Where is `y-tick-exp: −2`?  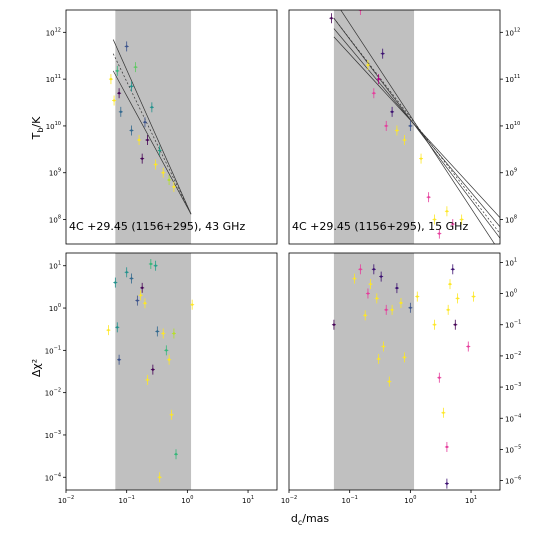 y-tick-exp: −2 is located at coordinates (517, 354).